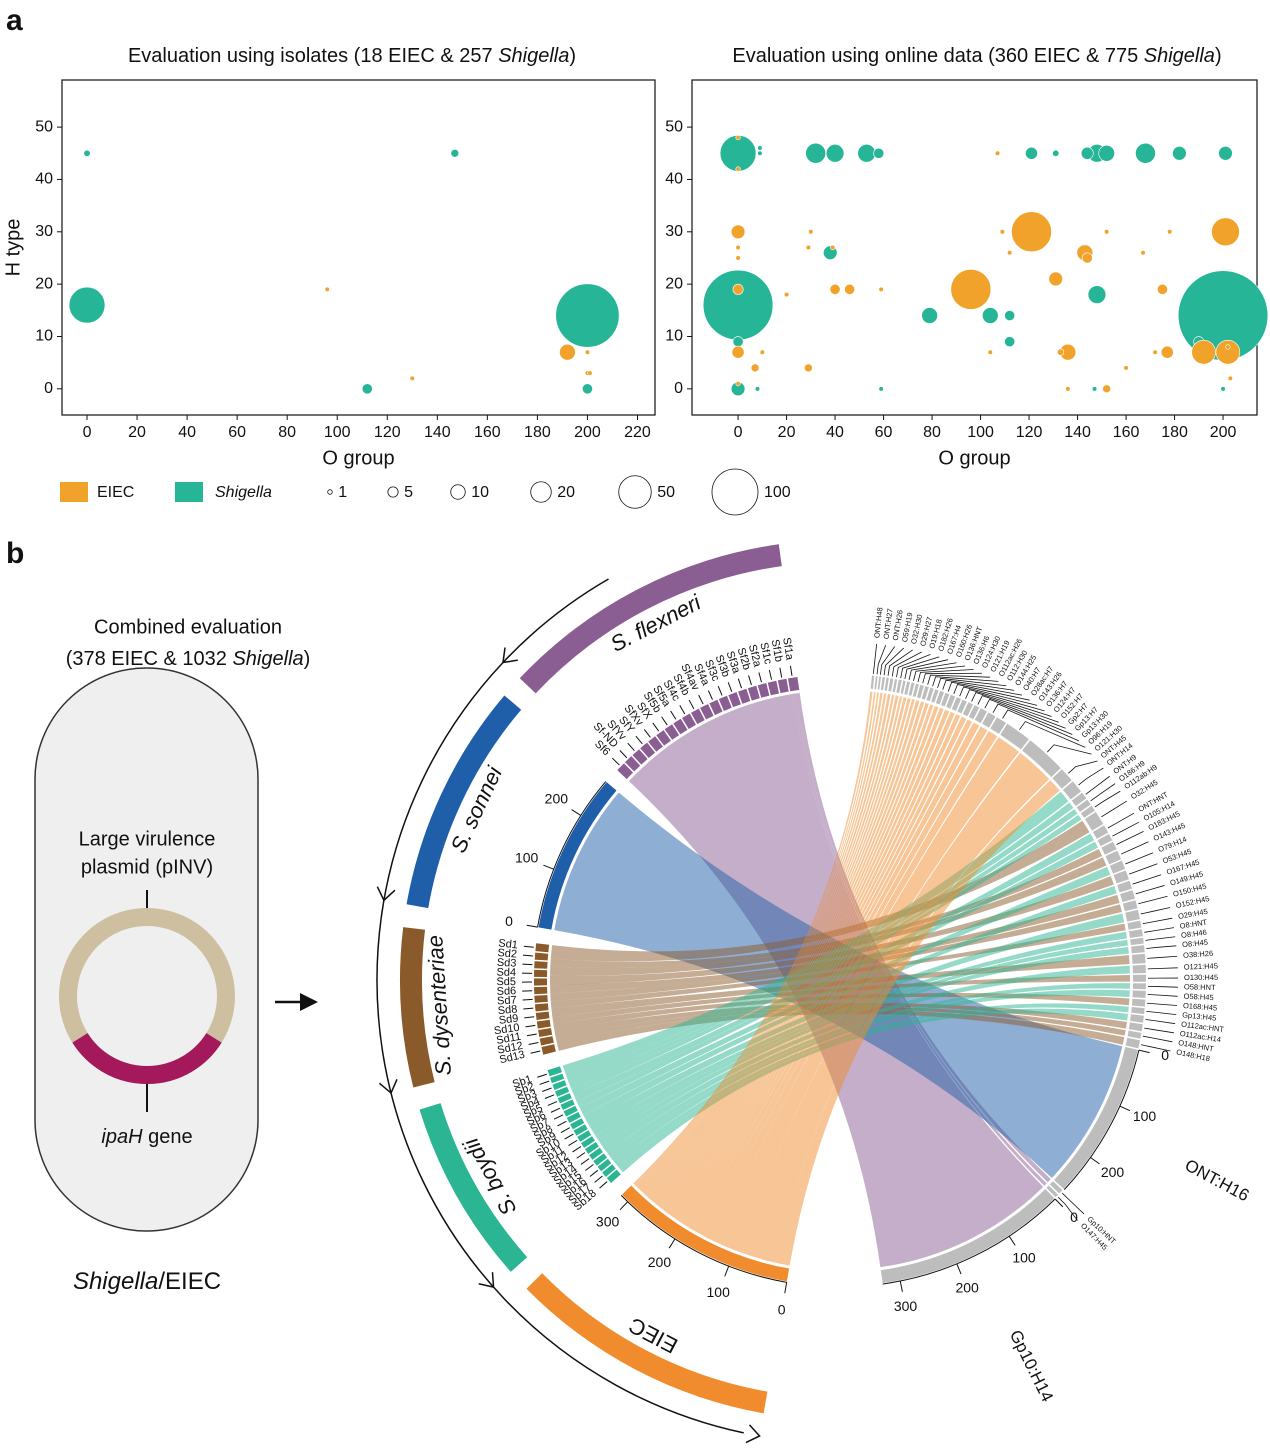 This screenshot has width=1270, height=1448. I want to click on cell, so click(146, 949).